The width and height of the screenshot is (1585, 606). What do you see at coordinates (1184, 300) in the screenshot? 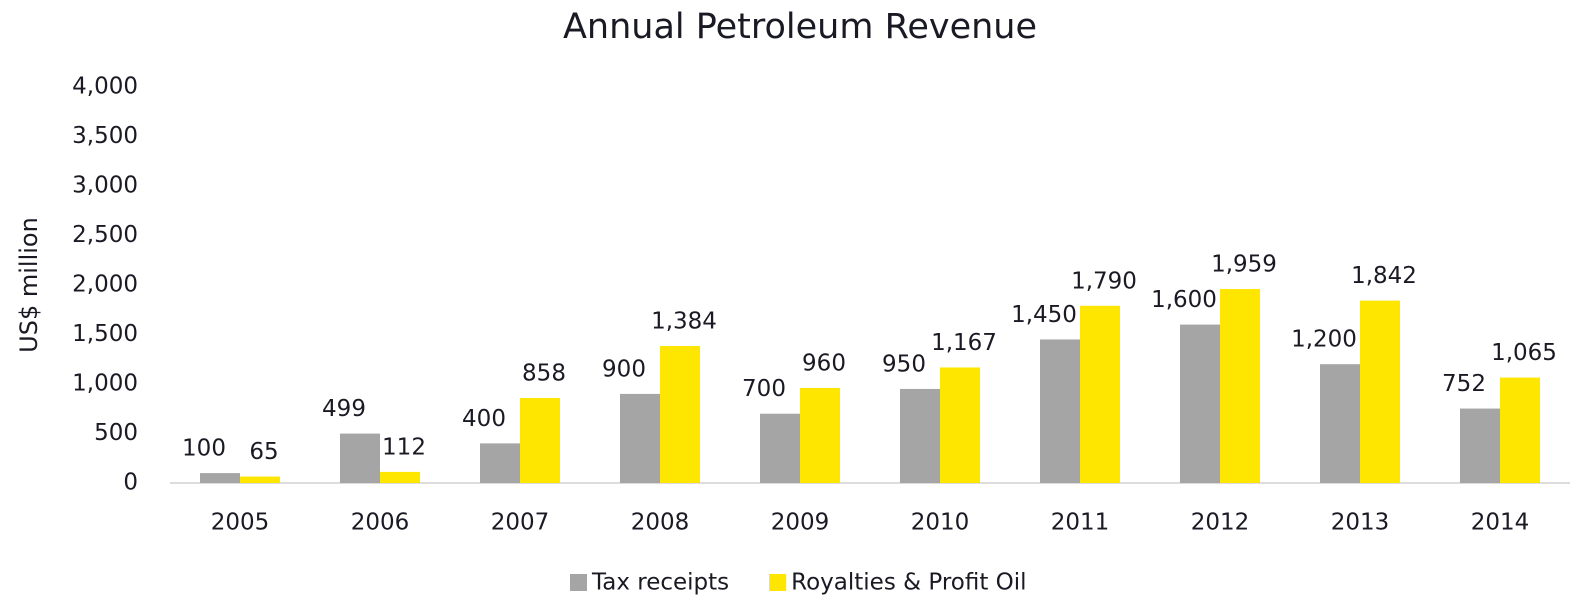
I see `data-label: 1,600` at bounding box center [1184, 300].